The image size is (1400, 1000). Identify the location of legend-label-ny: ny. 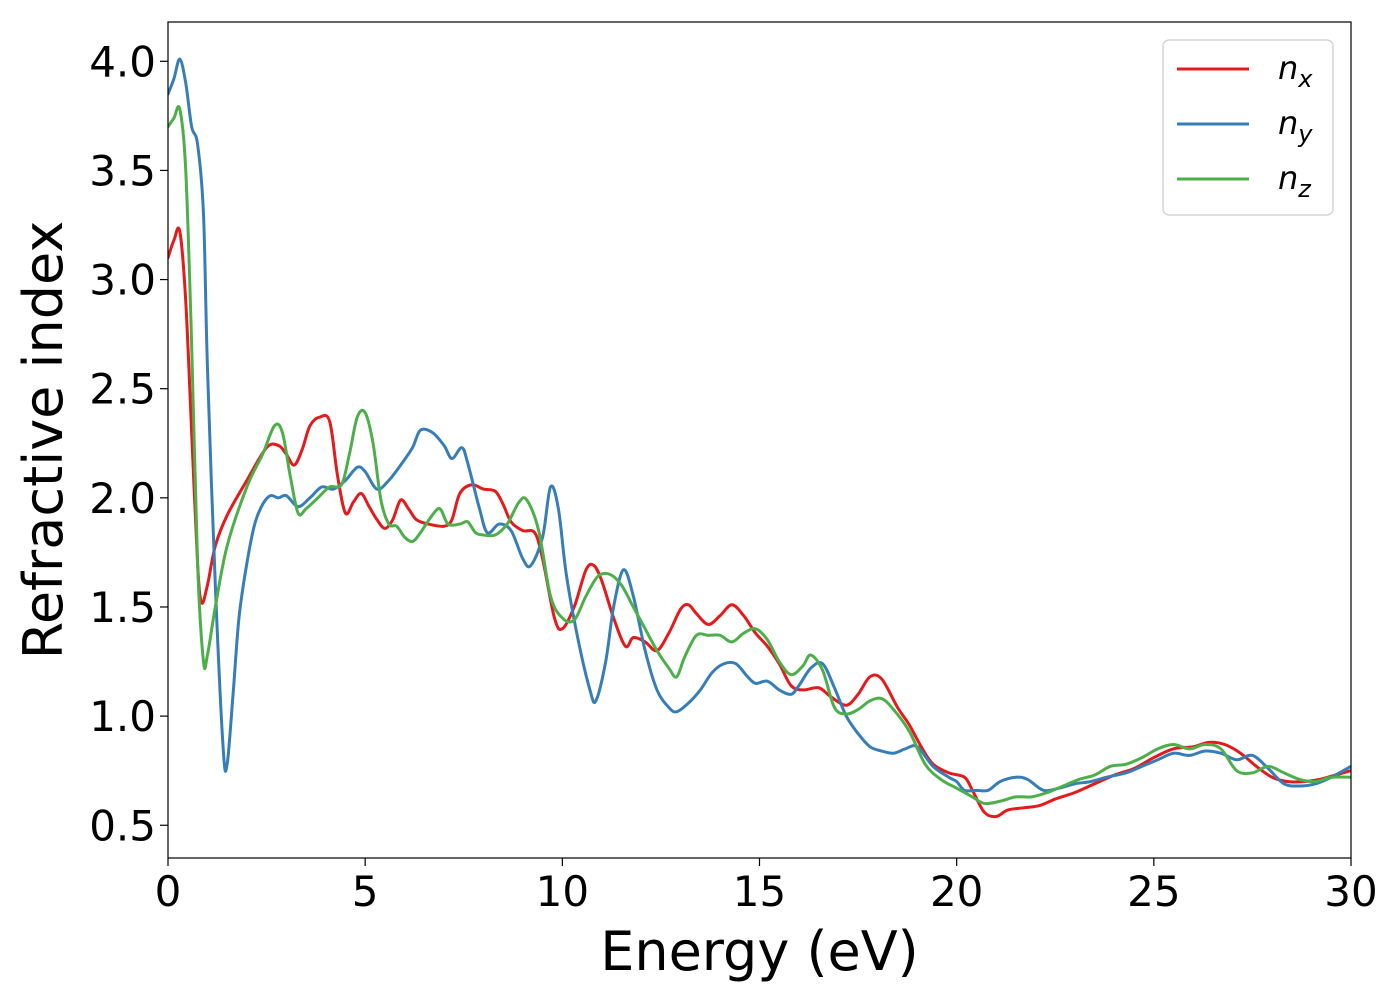
(1295, 126).